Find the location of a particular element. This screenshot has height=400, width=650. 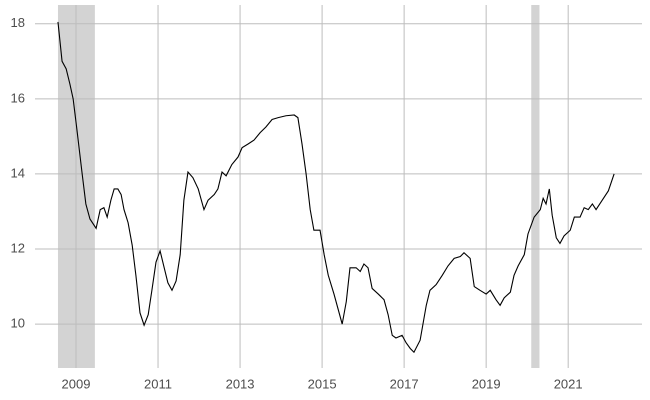

x-tick-label: 2017 is located at coordinates (404, 383).